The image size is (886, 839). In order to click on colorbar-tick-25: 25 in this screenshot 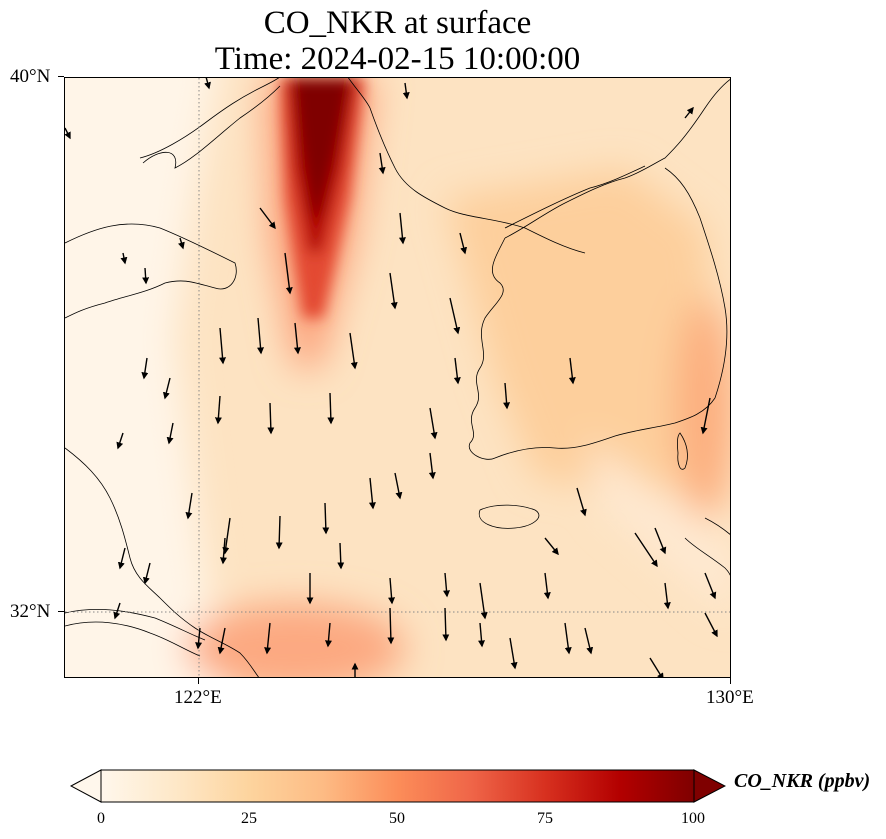, I will do `click(249, 818)`.